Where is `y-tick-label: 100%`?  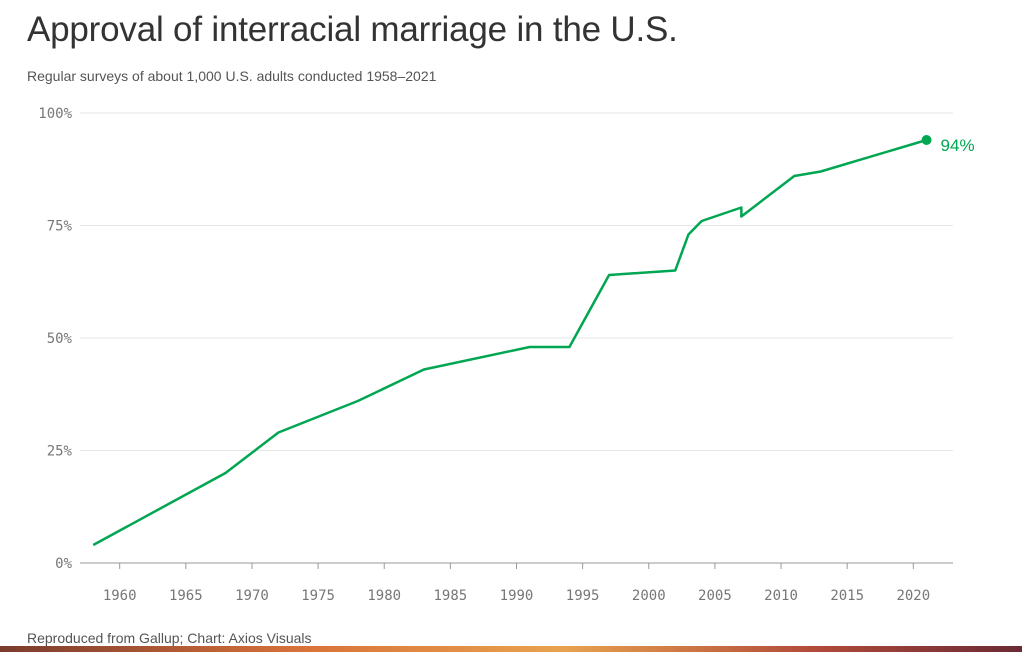
y-tick-label: 100% is located at coordinates (55, 114).